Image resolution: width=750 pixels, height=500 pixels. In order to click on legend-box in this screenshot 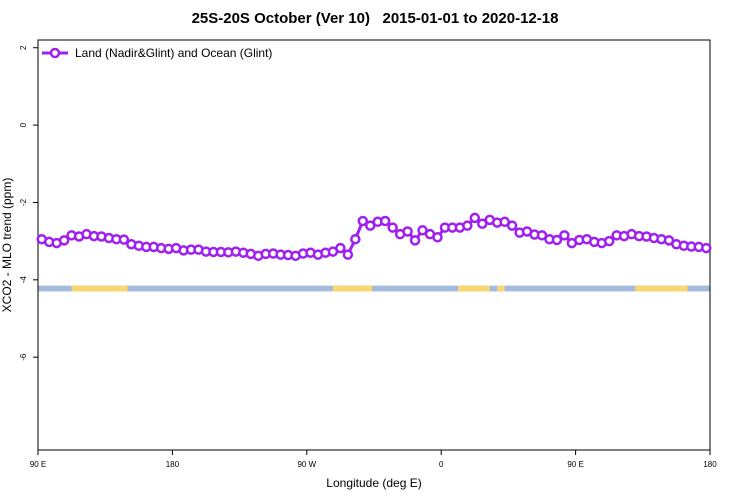, I will do `click(164, 53)`.